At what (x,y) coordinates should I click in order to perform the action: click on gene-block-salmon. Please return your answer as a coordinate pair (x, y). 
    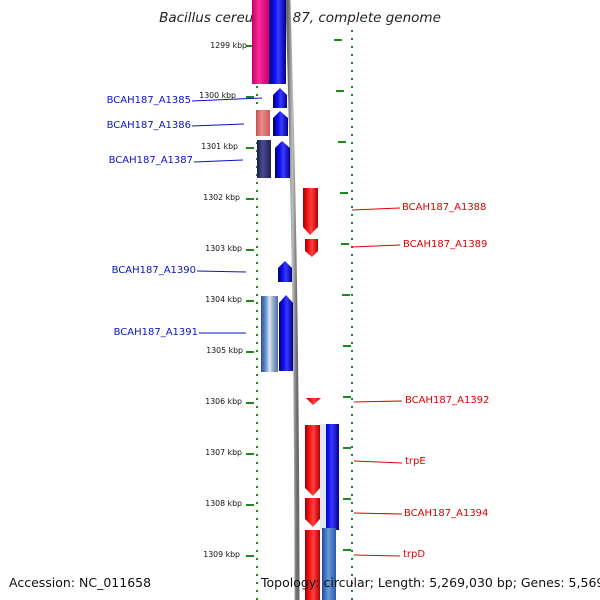
    Looking at the image, I should click on (263, 123).